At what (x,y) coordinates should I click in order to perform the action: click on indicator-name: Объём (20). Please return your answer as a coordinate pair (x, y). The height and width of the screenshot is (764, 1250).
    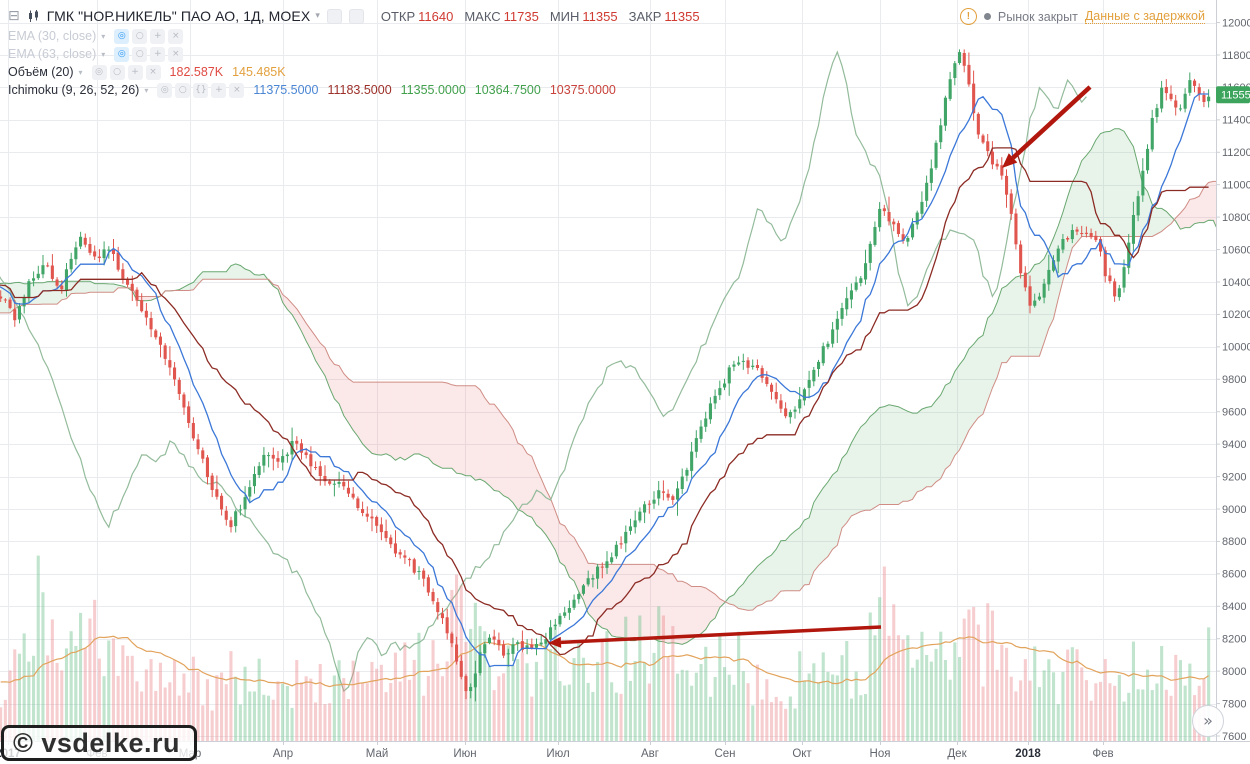
    Looking at the image, I should click on (41, 72).